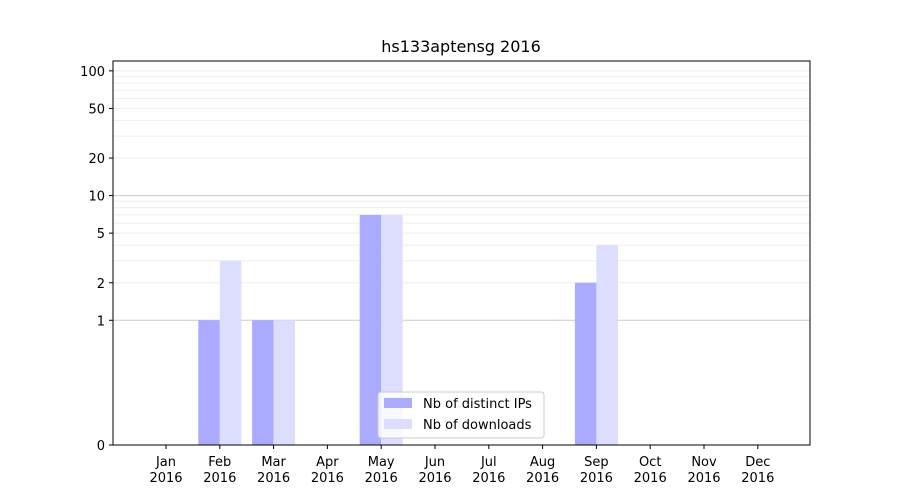 The image size is (900, 500). What do you see at coordinates (101, 321) in the screenshot?
I see `y-tick-label: 1` at bounding box center [101, 321].